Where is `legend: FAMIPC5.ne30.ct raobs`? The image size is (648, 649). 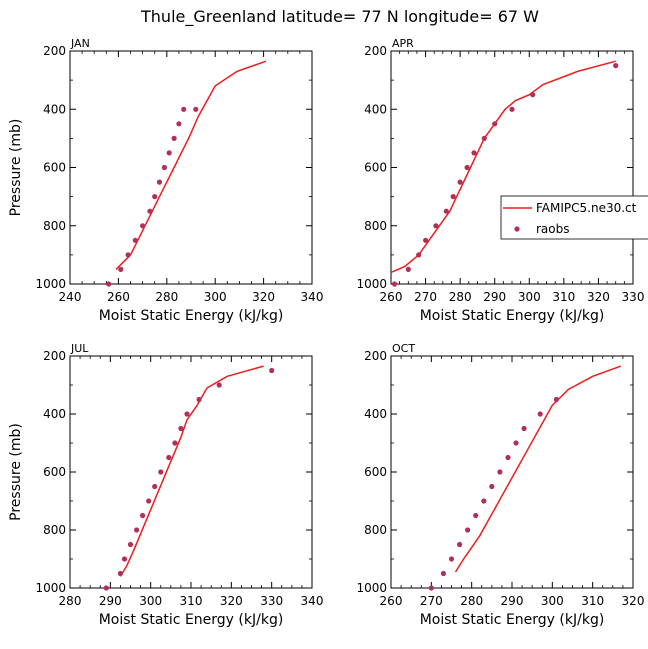
legend: FAMIPC5.ne30.ct raobs is located at coordinates (574, 217).